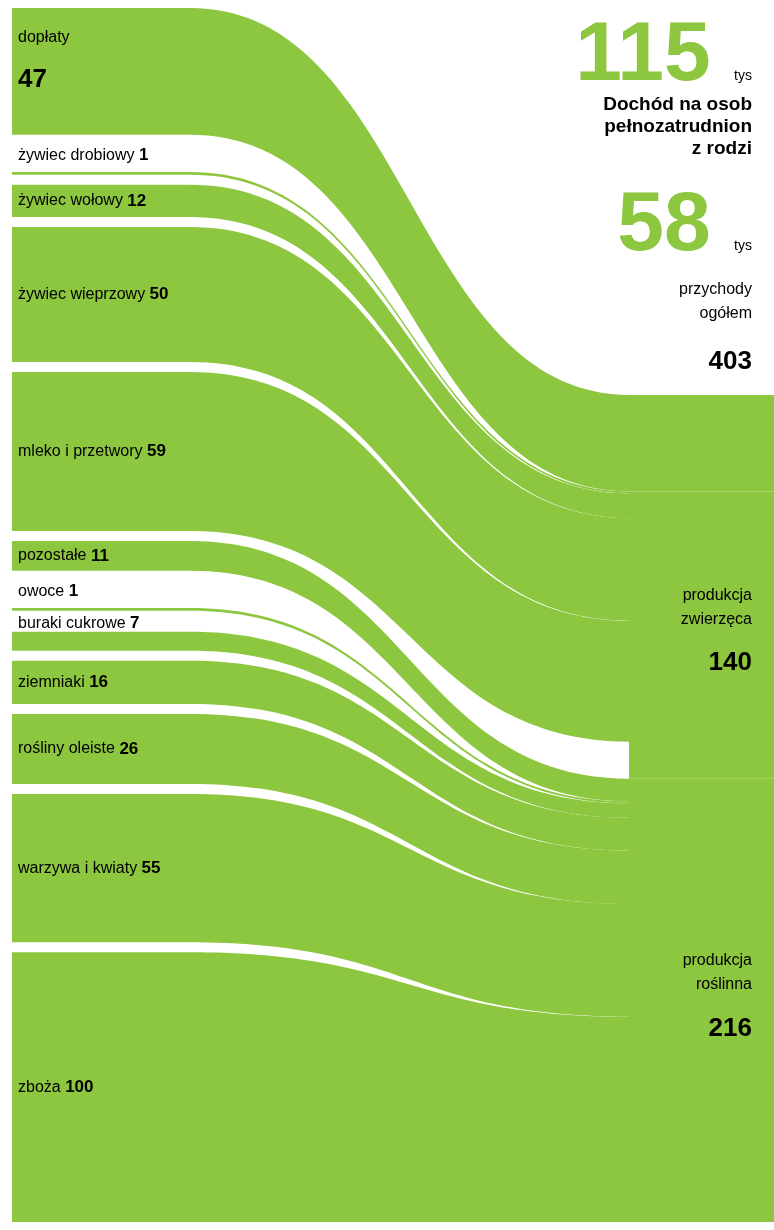  What do you see at coordinates (82, 293) in the screenshot?
I see `category-label: żywiec wieprzowy` at bounding box center [82, 293].